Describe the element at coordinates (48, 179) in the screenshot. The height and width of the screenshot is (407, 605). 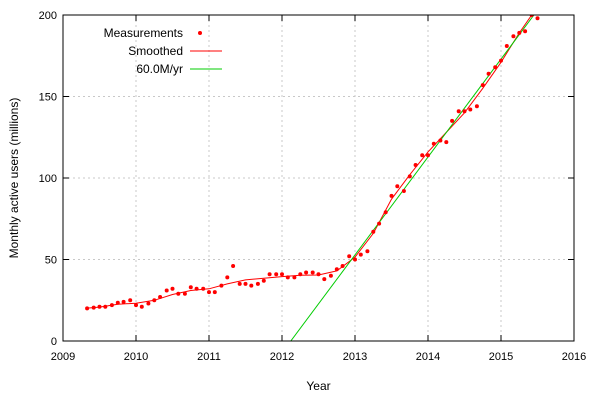
I see `y-tick-label: 100` at that location.